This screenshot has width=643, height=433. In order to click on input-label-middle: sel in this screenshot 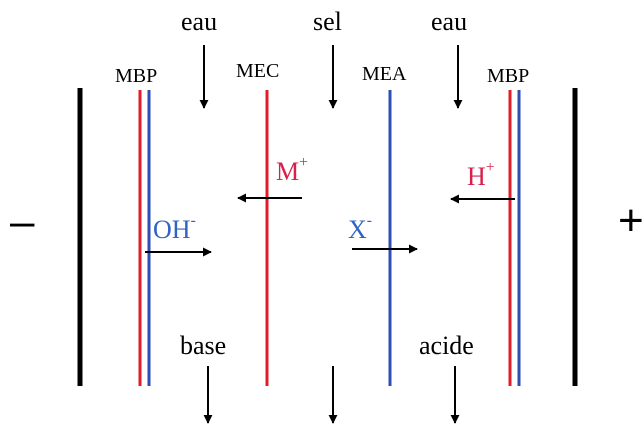, I will do `click(327, 21)`.